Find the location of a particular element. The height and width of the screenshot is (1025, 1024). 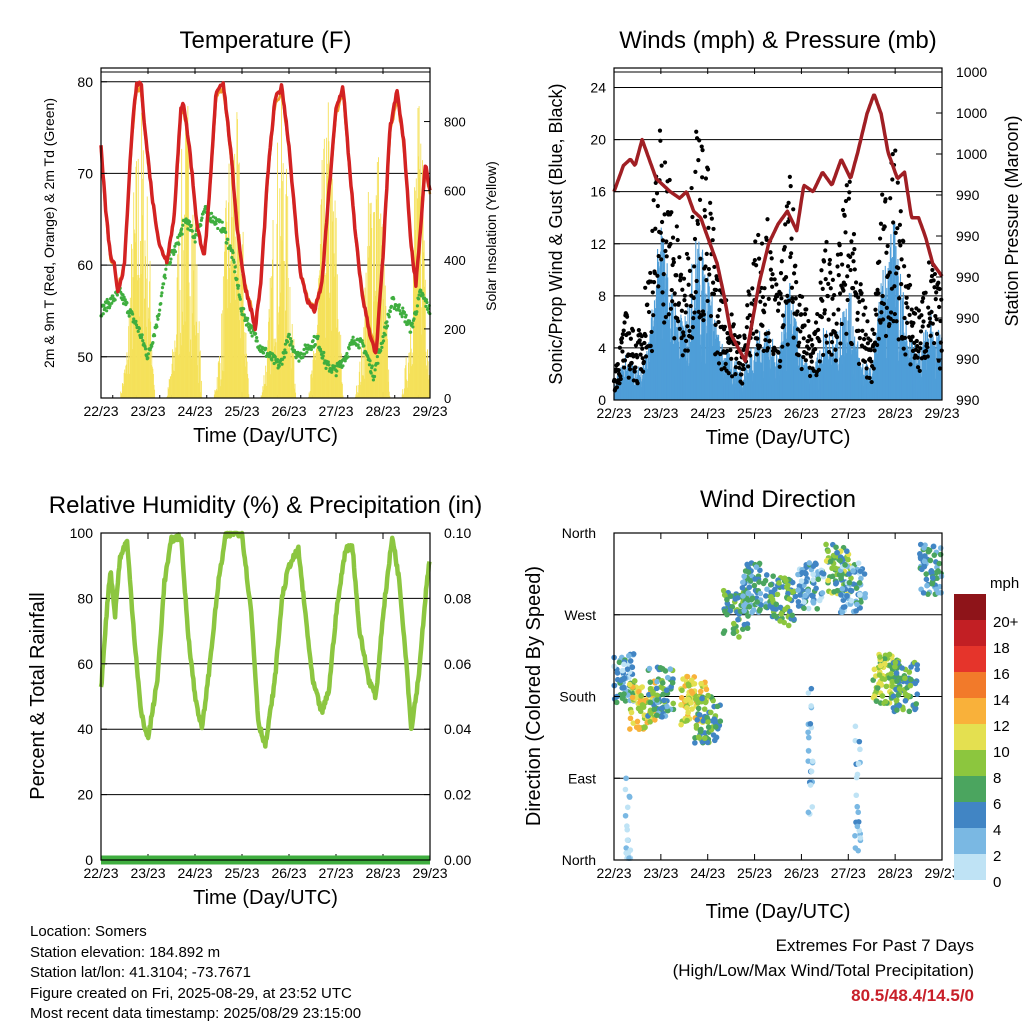

y2-tick-label: 0.00 is located at coordinates (457, 860).